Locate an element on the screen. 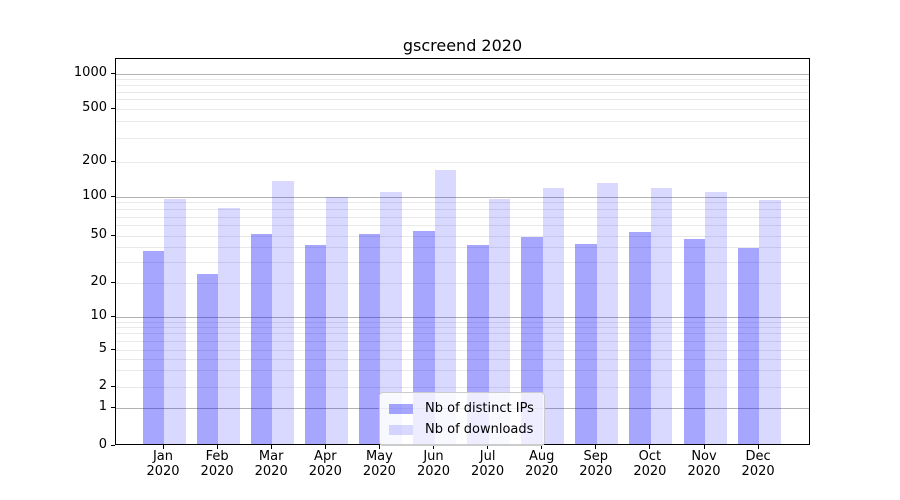  bar-downloads-mar is located at coordinates (283, 312).